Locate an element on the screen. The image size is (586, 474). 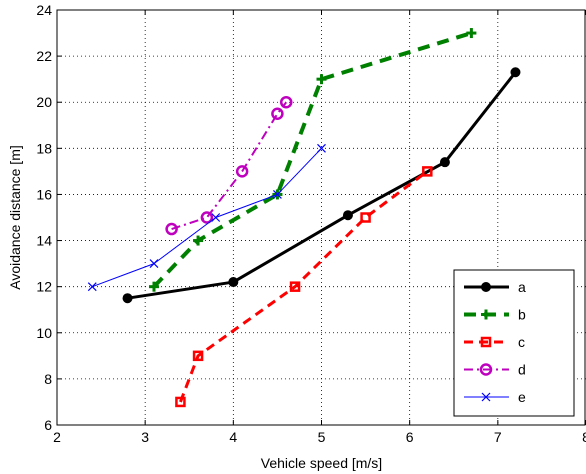
x-tick-label: 2 is located at coordinates (57, 437).